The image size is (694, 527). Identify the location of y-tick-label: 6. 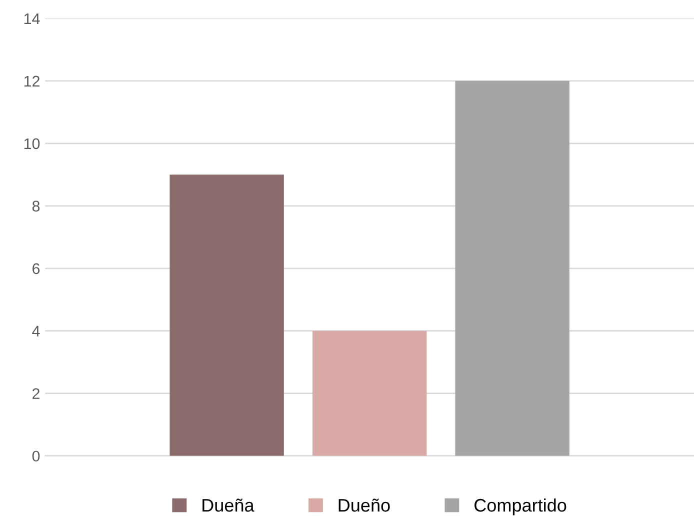
(36, 268).